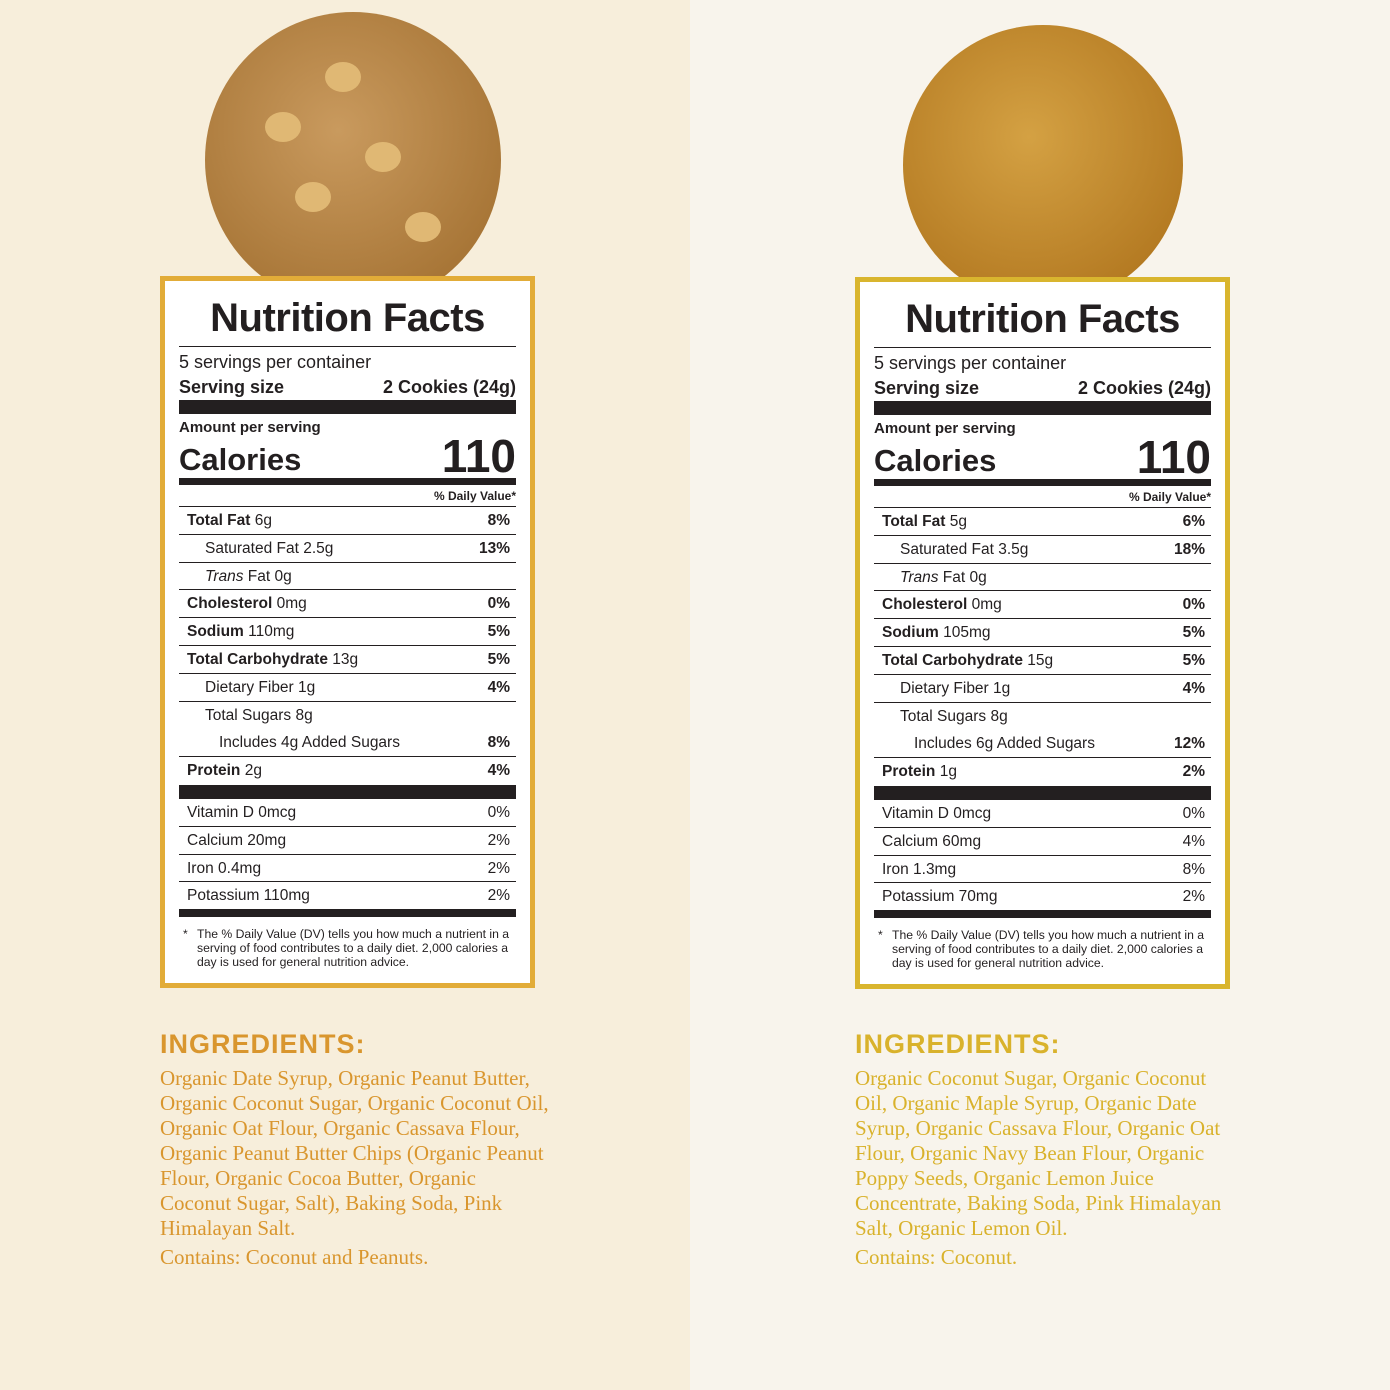 This screenshot has height=1390, width=1390. I want to click on nutrient-amount: Includes 4g Added Sugars, so click(309, 743).